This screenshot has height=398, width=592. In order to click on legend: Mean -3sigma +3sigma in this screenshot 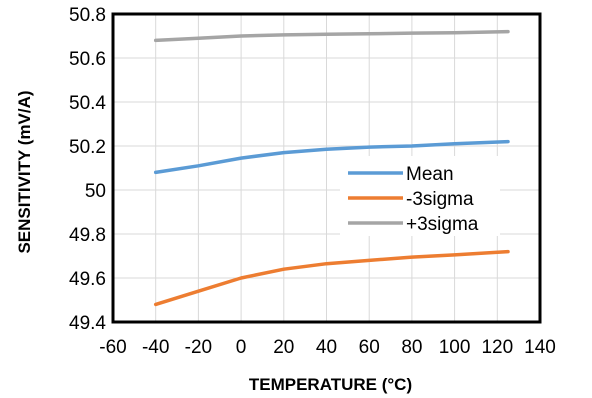, I will do `click(420, 196)`.